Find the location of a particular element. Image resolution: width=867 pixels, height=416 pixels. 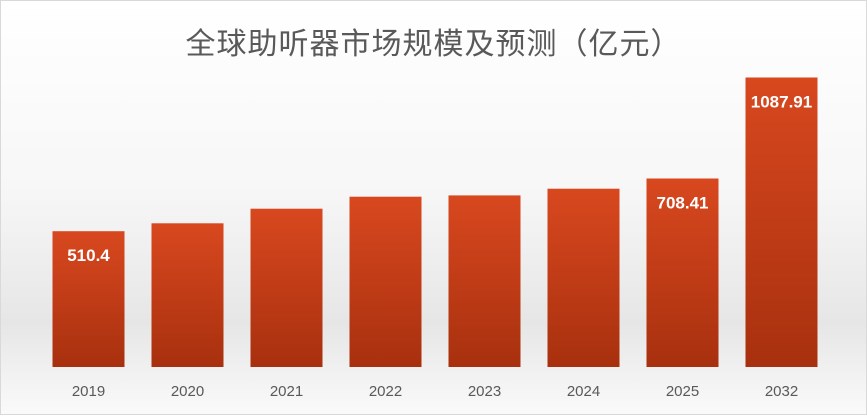

x-tick-2019: 2019 is located at coordinates (88, 391).